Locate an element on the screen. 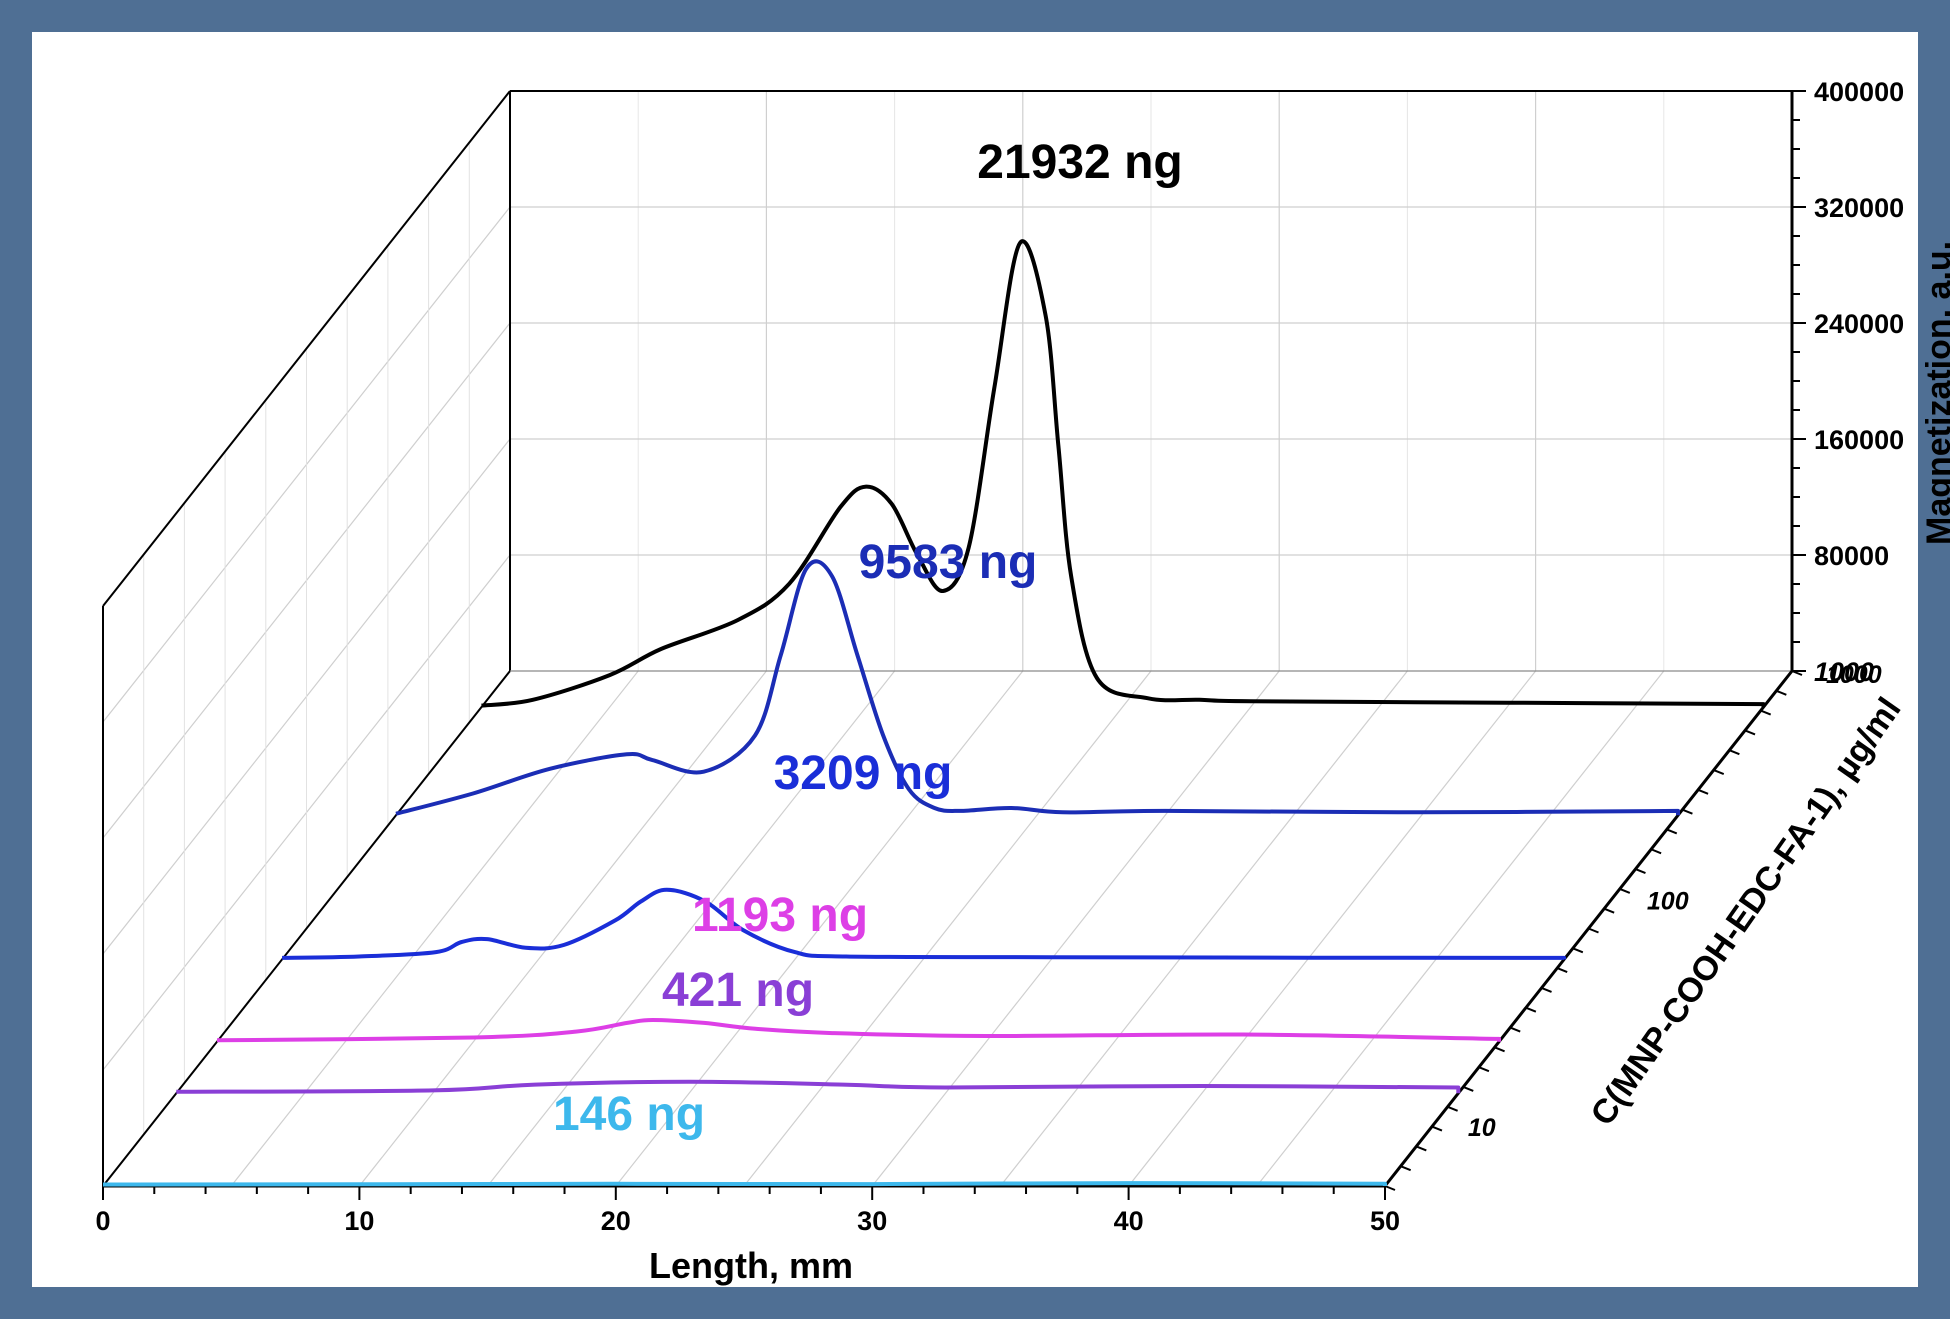  z-tick-label: 400000 is located at coordinates (1859, 92).